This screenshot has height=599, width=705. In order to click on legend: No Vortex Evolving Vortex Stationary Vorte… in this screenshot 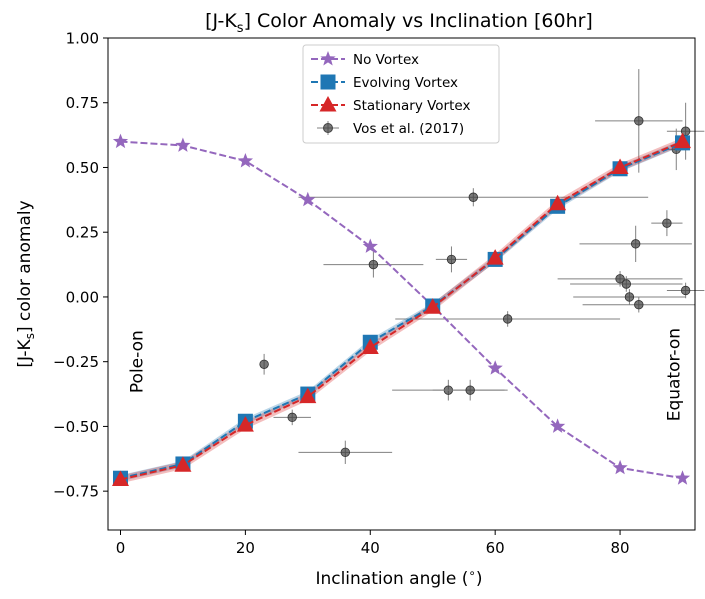, I will do `click(401, 94)`.